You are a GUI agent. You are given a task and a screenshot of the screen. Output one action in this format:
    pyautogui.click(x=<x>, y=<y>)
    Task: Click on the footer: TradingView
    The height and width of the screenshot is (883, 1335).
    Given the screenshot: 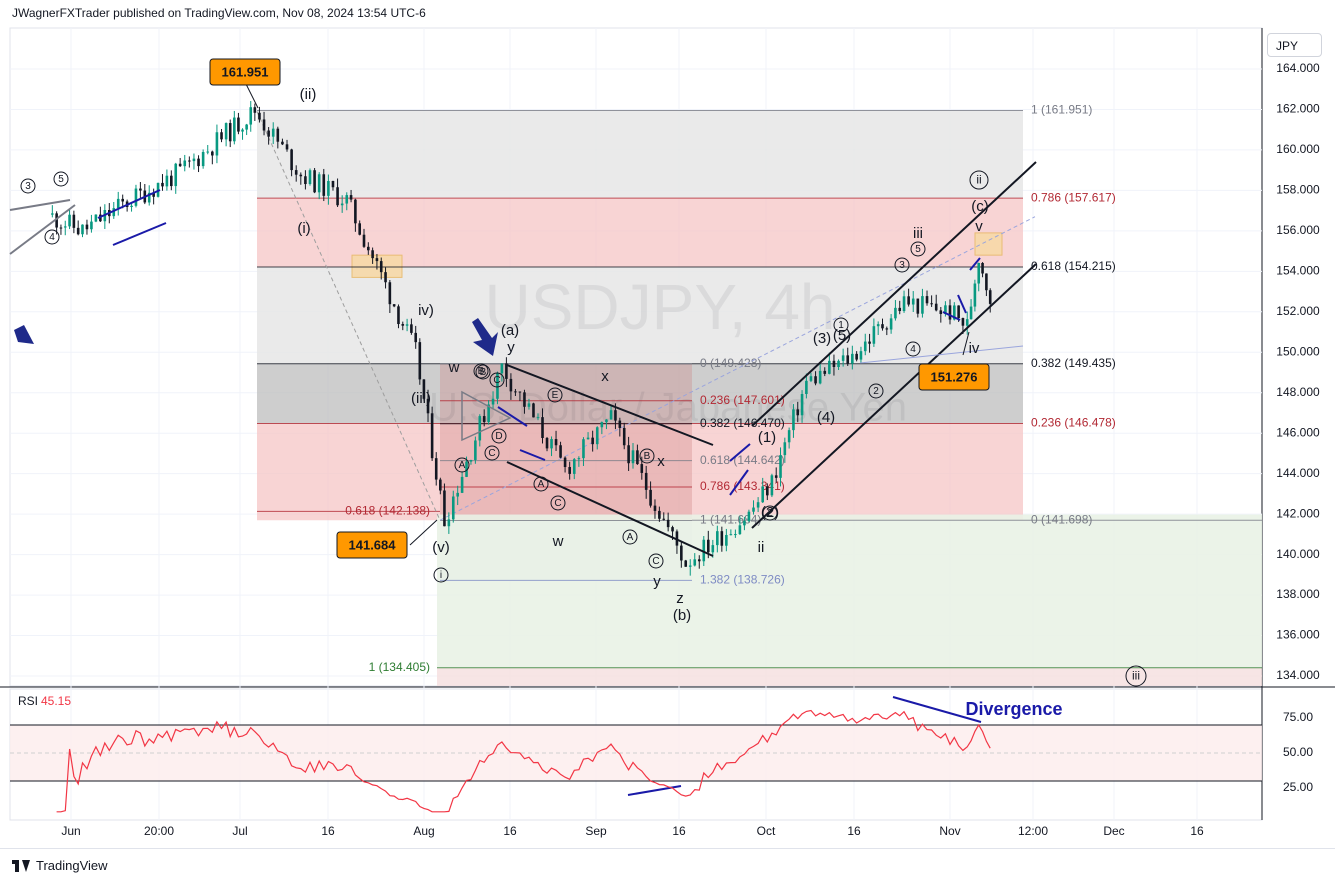 What is the action you would take?
    pyautogui.click(x=667, y=865)
    